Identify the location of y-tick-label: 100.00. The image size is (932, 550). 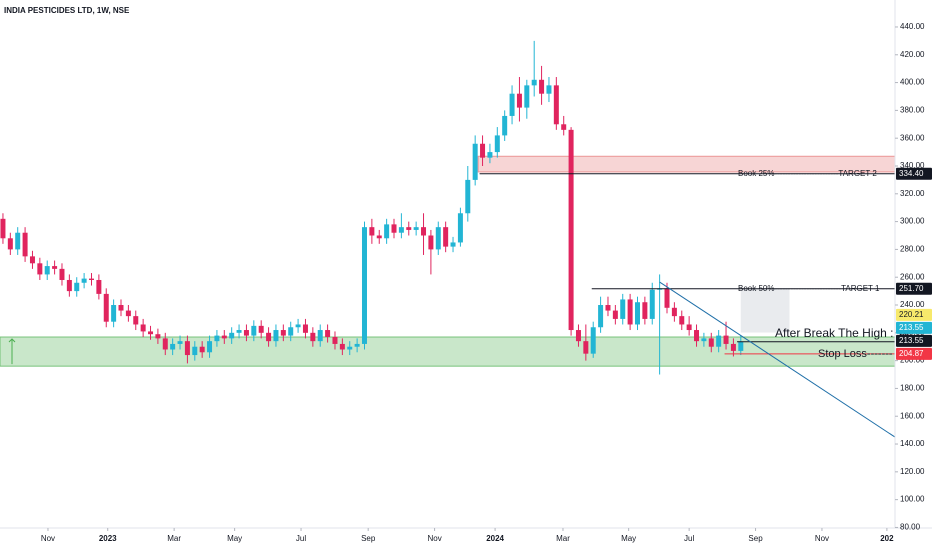
(912, 499).